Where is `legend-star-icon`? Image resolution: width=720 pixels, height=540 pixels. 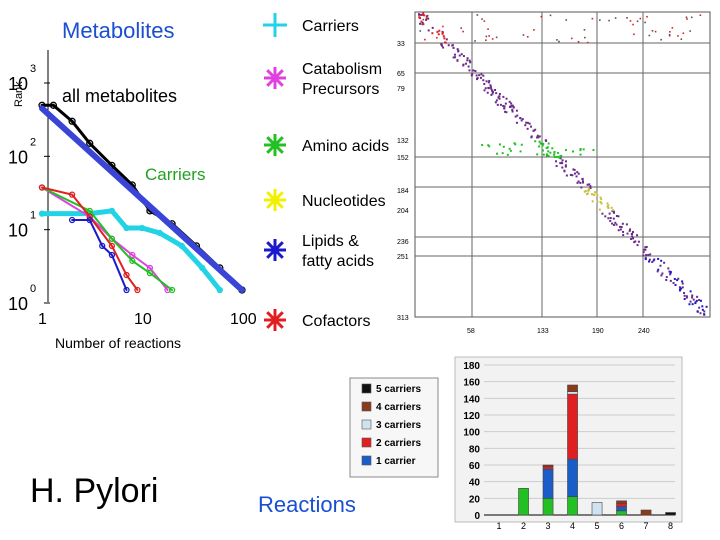 legend-star-icon is located at coordinates (275, 200).